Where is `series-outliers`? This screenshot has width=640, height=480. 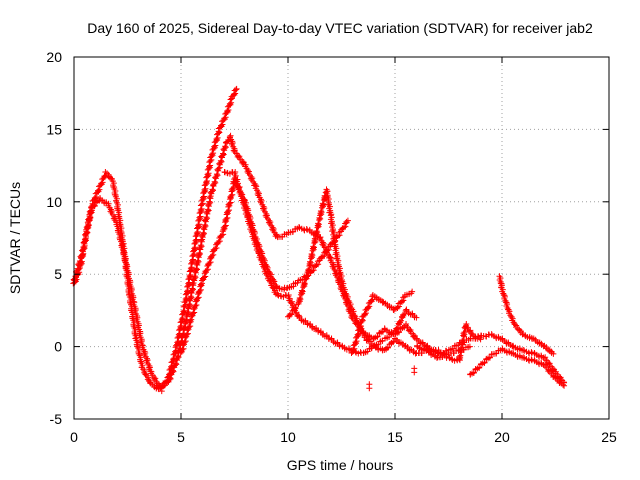 series-outliers is located at coordinates (272, 338).